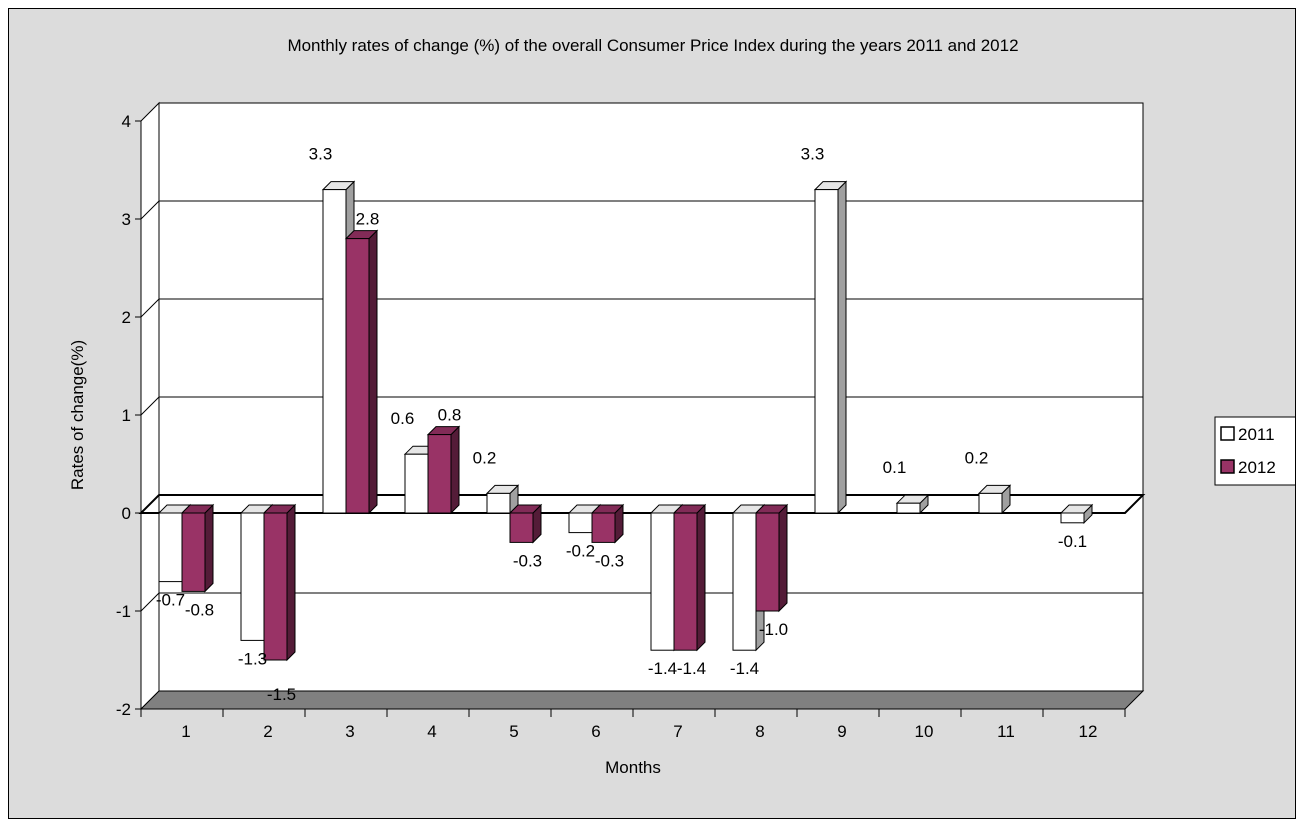 The image size is (1304, 821). What do you see at coordinates (609, 560) in the screenshot?
I see `data-label-2012-6: -0.3` at bounding box center [609, 560].